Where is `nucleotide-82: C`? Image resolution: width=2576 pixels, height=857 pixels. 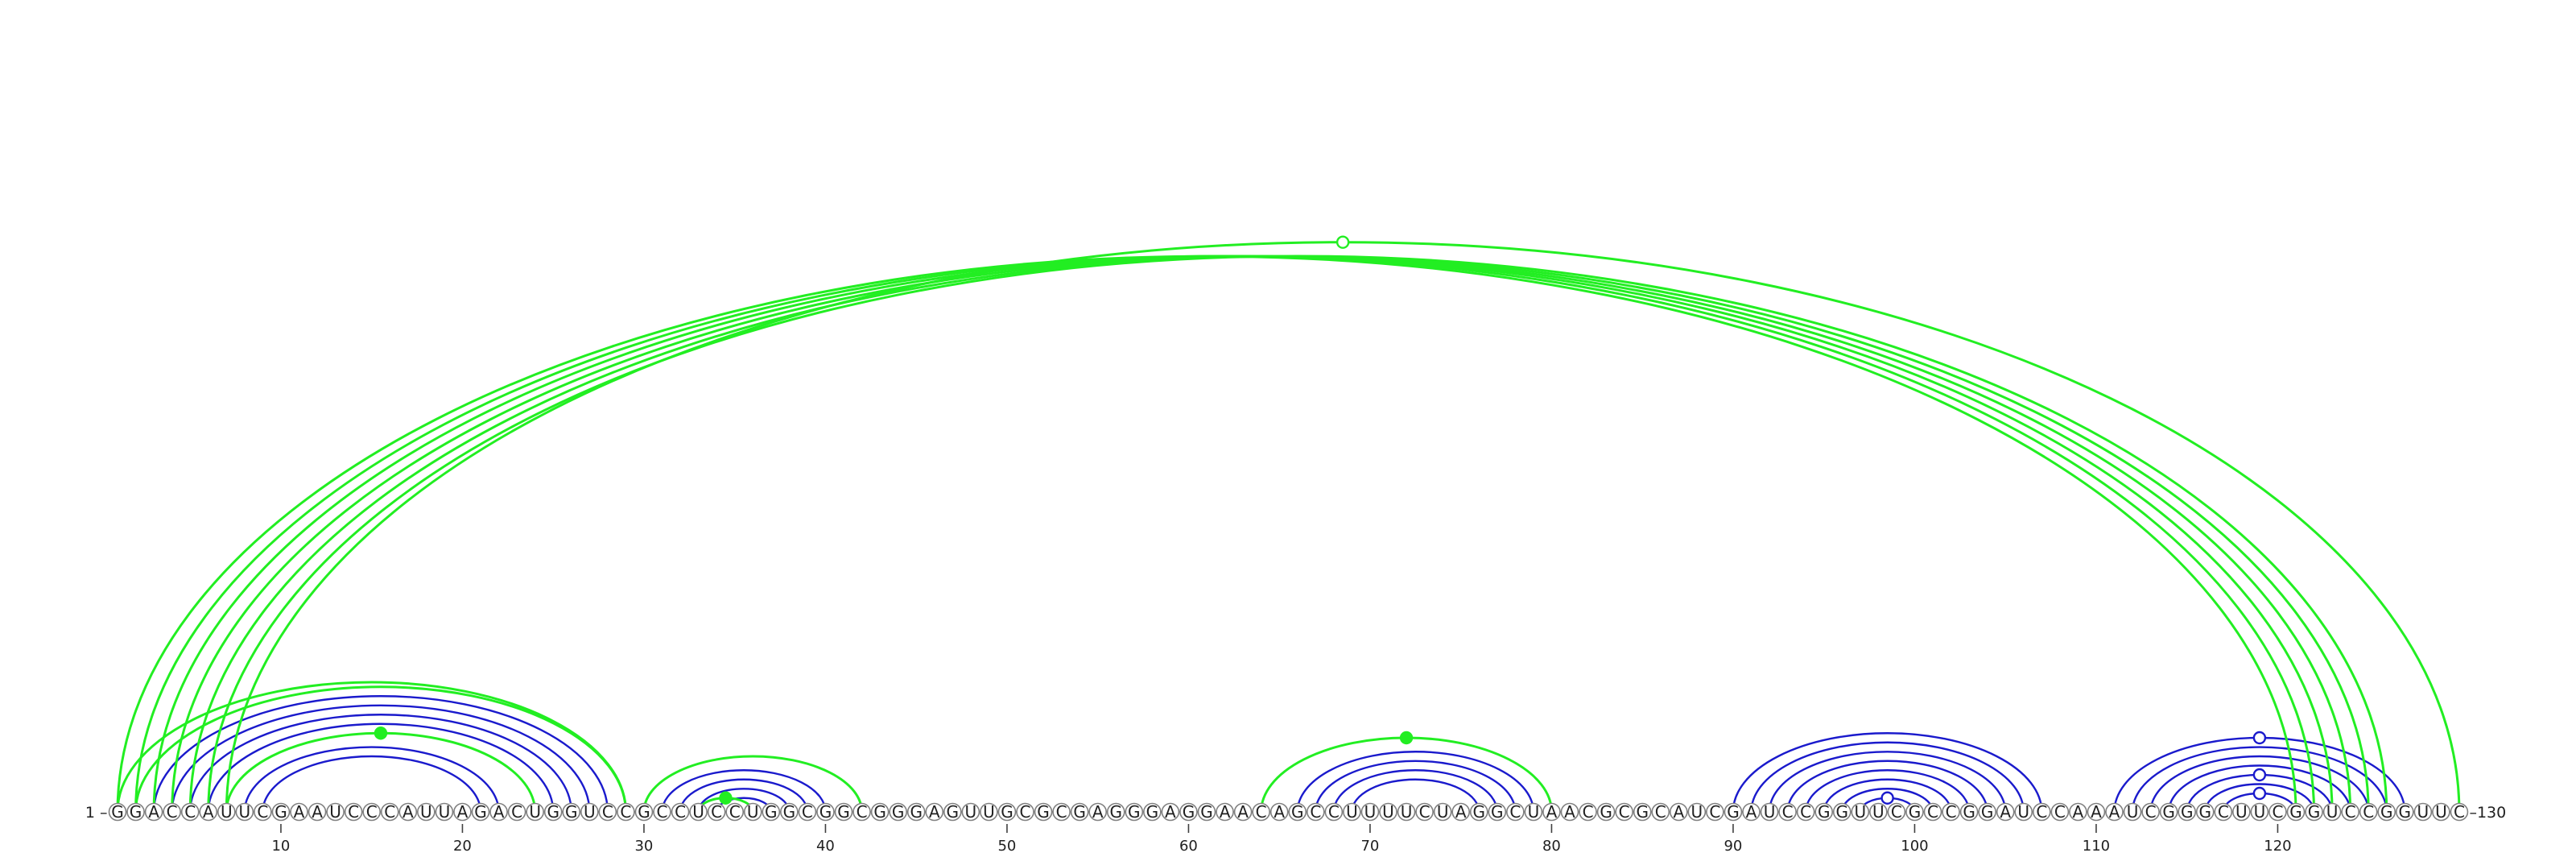 nucleotide-82: C is located at coordinates (1588, 812).